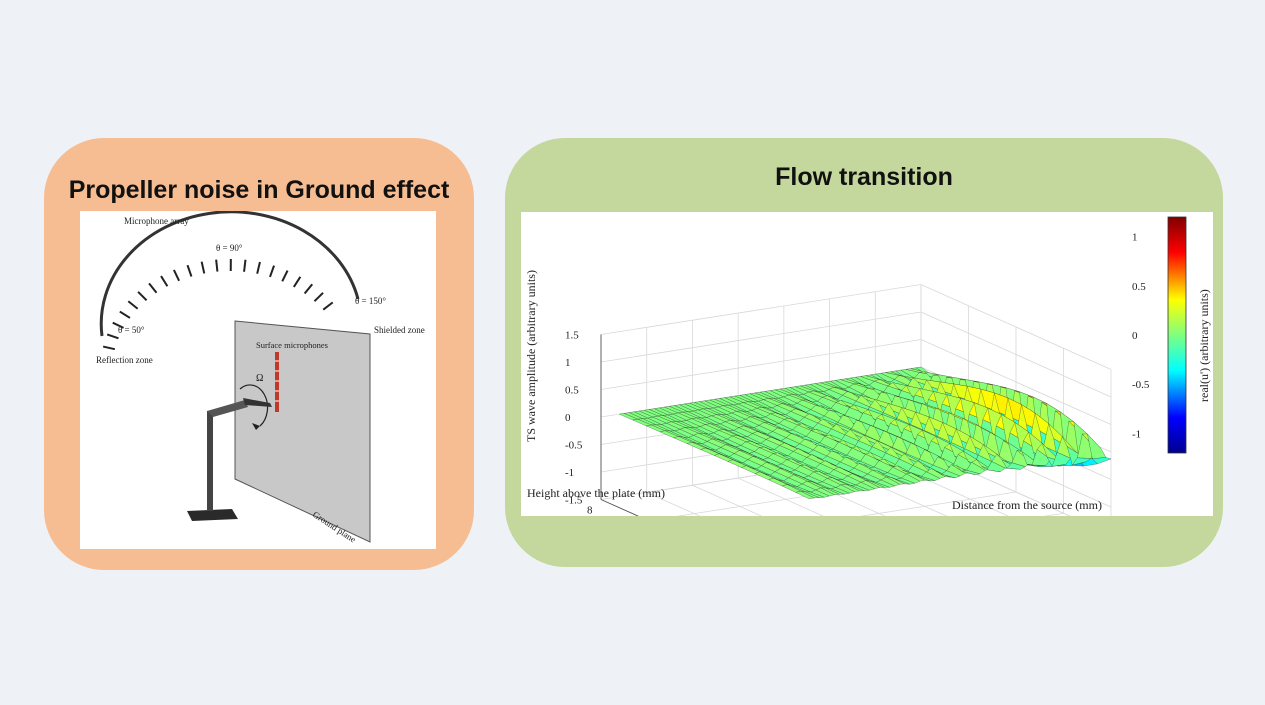  I want to click on microphone-ticks, so click(218, 304).